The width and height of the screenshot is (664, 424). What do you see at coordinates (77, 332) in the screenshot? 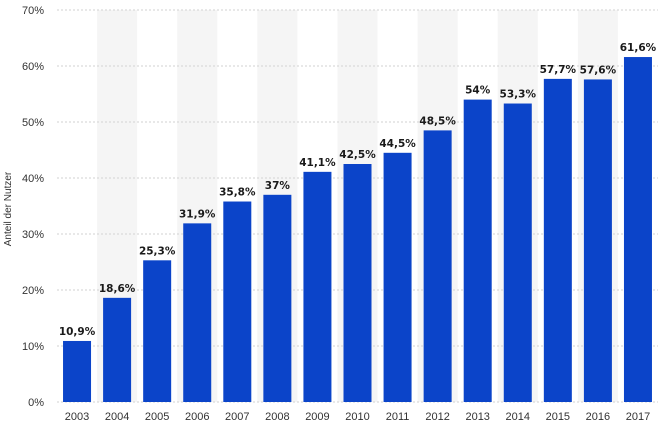
I see `data-label: 10,9%` at bounding box center [77, 332].